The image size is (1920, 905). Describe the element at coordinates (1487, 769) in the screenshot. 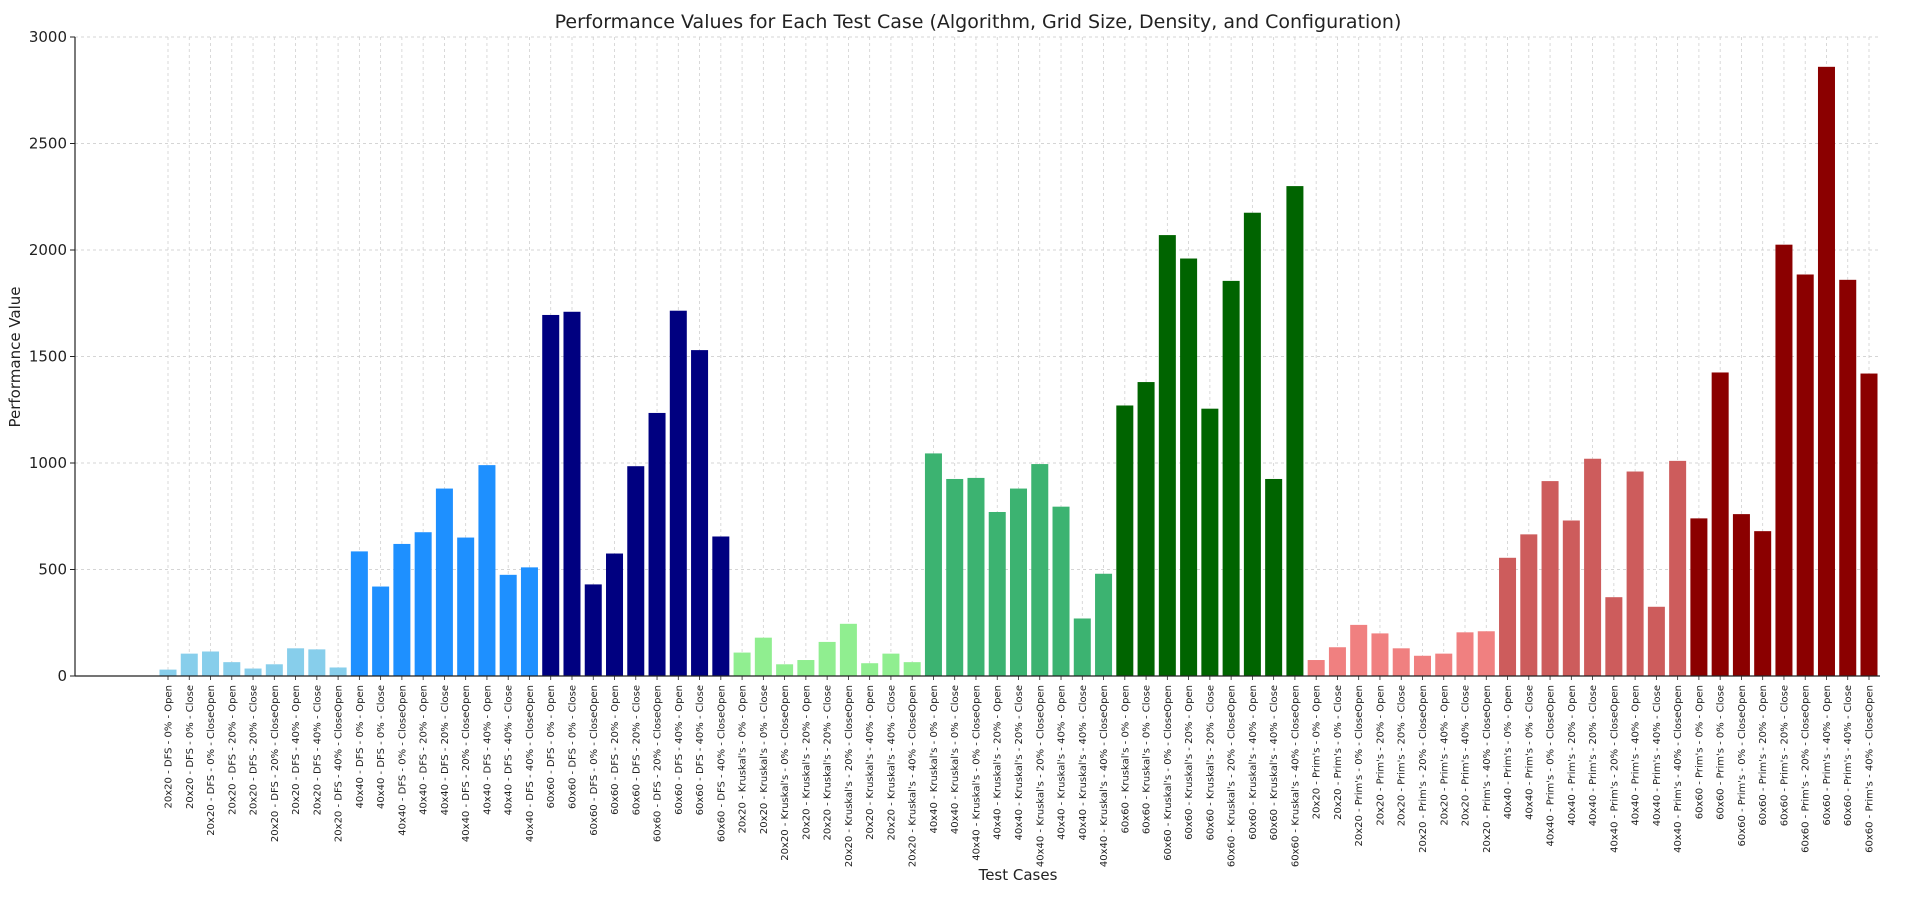

I see `x-tick-label: 20x20 - Prim's - 40% - CloseOpen` at that location.